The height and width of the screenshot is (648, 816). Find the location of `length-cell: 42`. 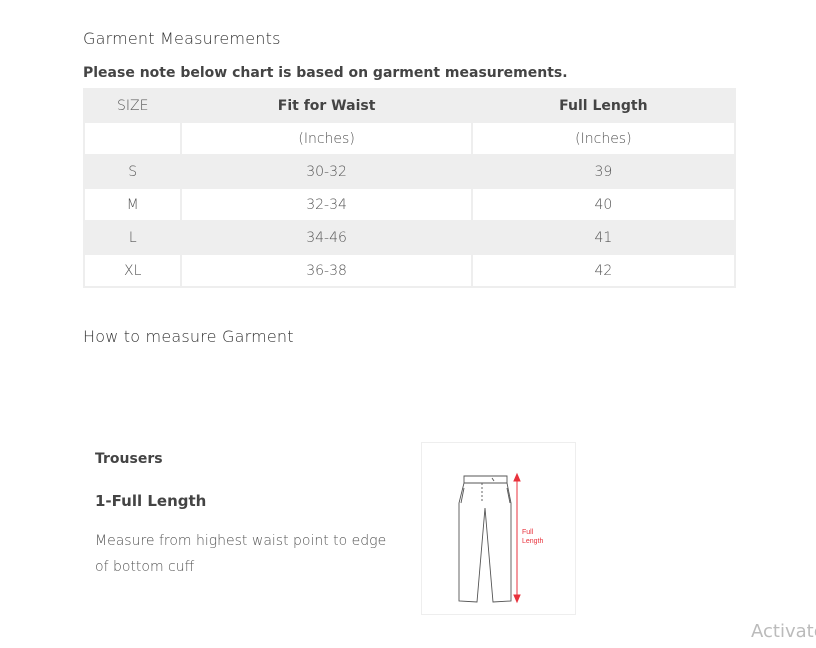

length-cell: 42 is located at coordinates (603, 270).